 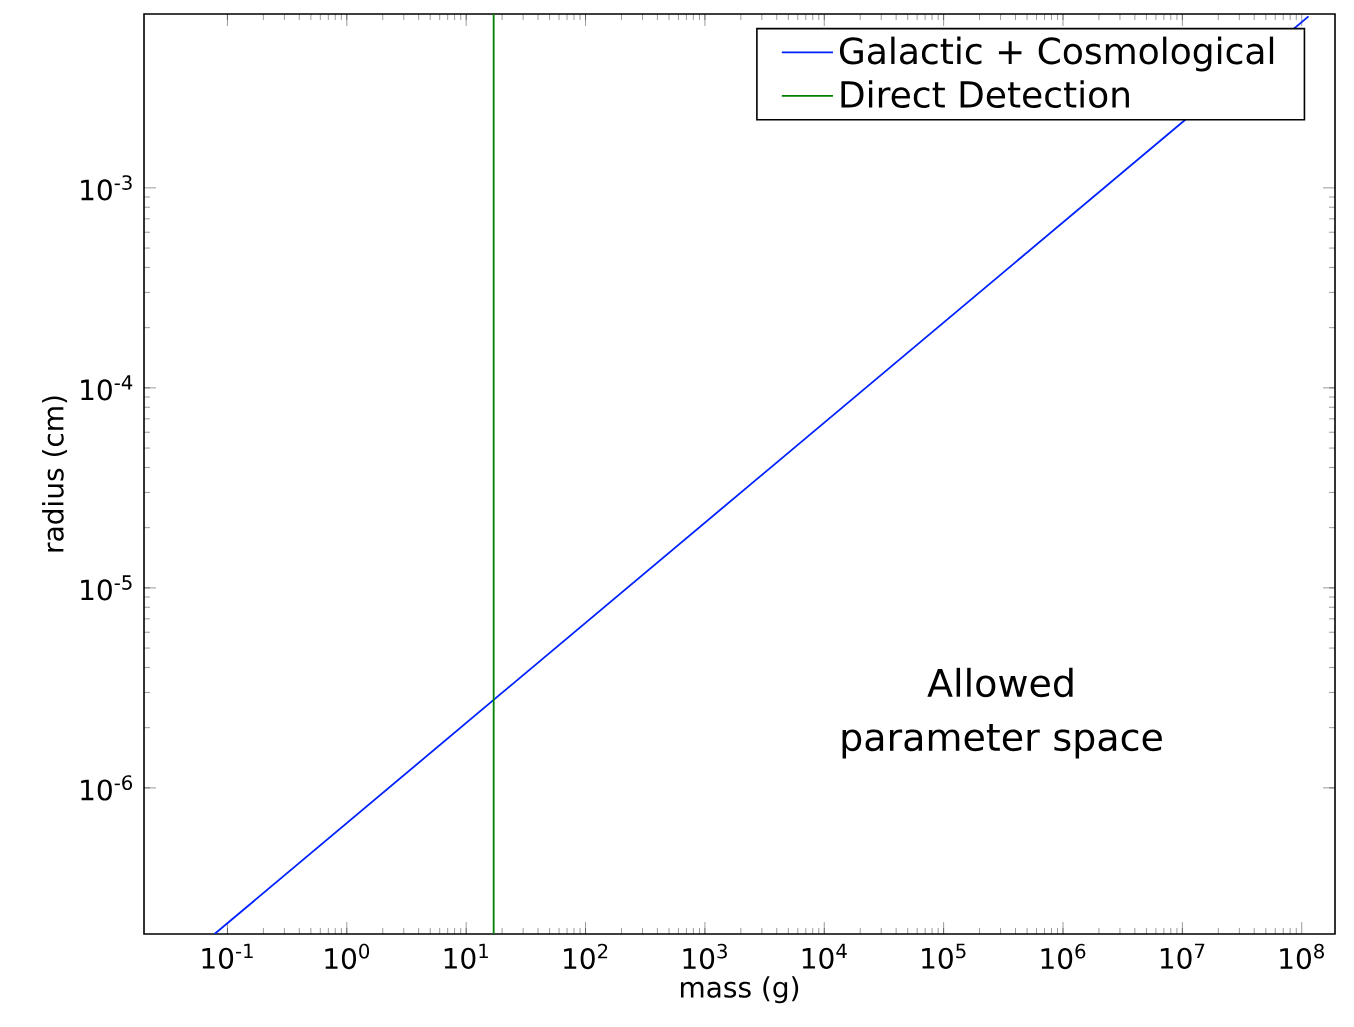 I want to click on y-tick-label: 10$^{-6}$, so click(x=107, y=788).